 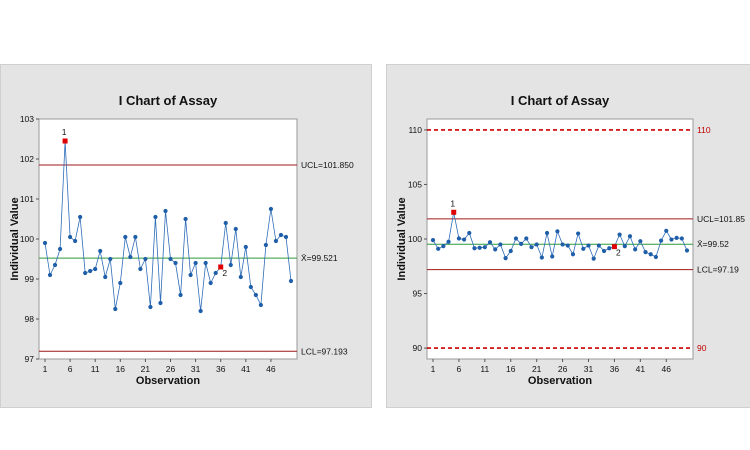 I want to click on y-tick-label: 98, so click(x=30, y=319).